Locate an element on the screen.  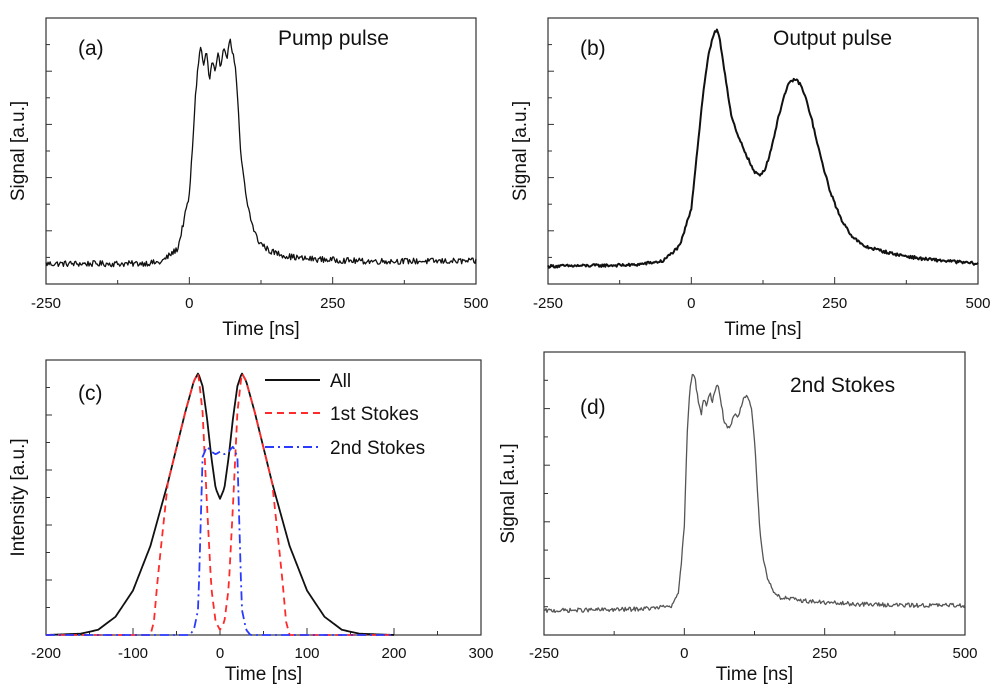
x-axis-label-a: Time [ns] is located at coordinates (260, 329).